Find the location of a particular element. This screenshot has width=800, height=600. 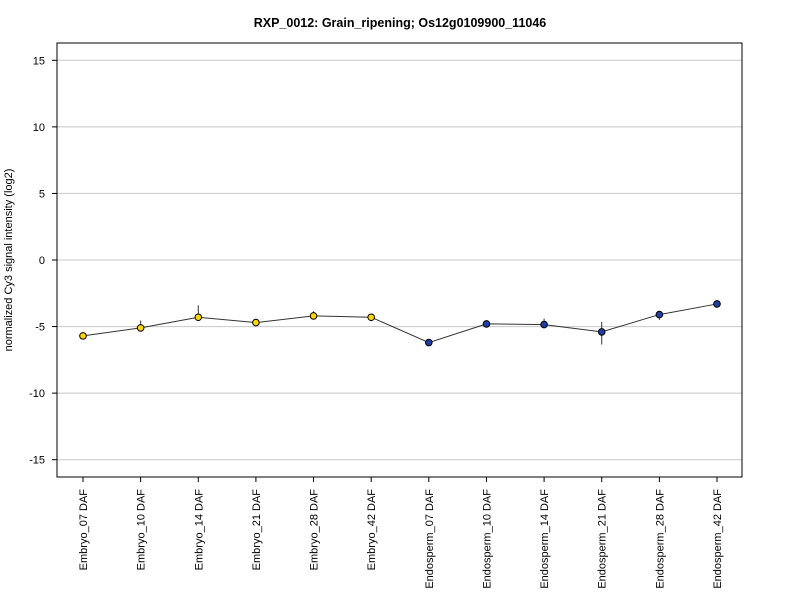

series-line is located at coordinates (400, 323).